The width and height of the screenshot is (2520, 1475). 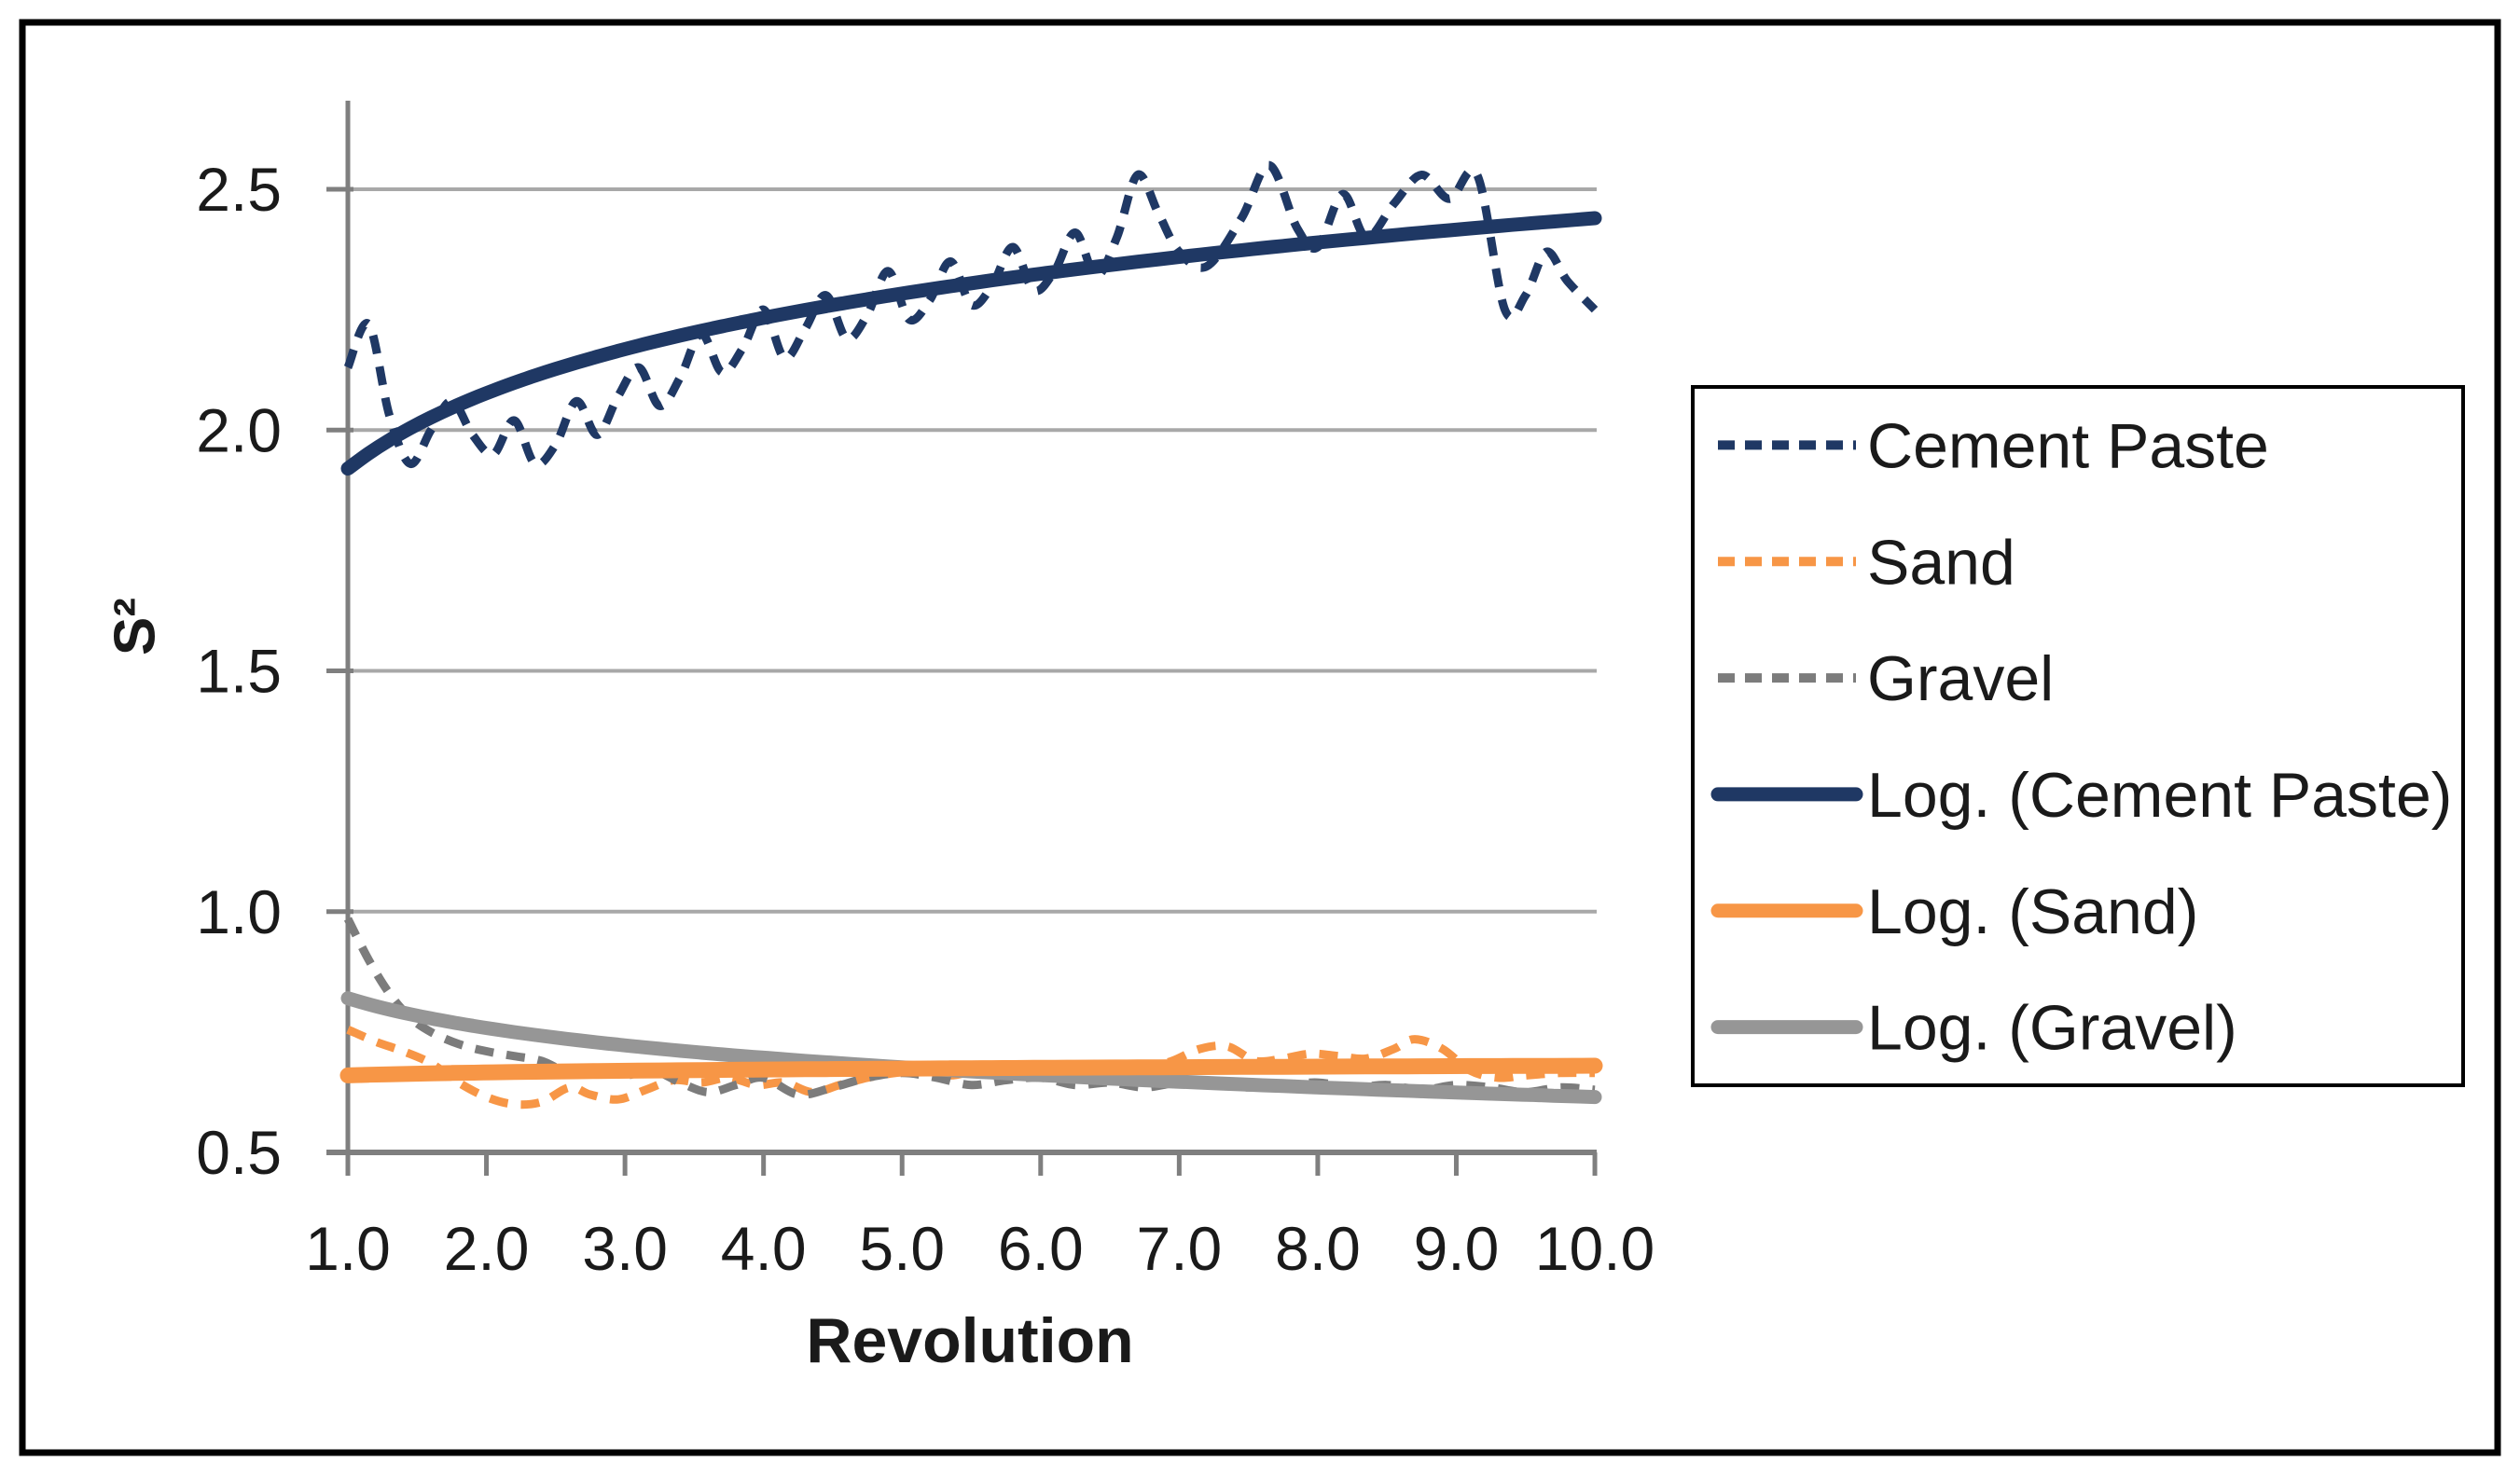 I want to click on legend-item-log-sand: Log. (Sand), so click(x=1954, y=911).